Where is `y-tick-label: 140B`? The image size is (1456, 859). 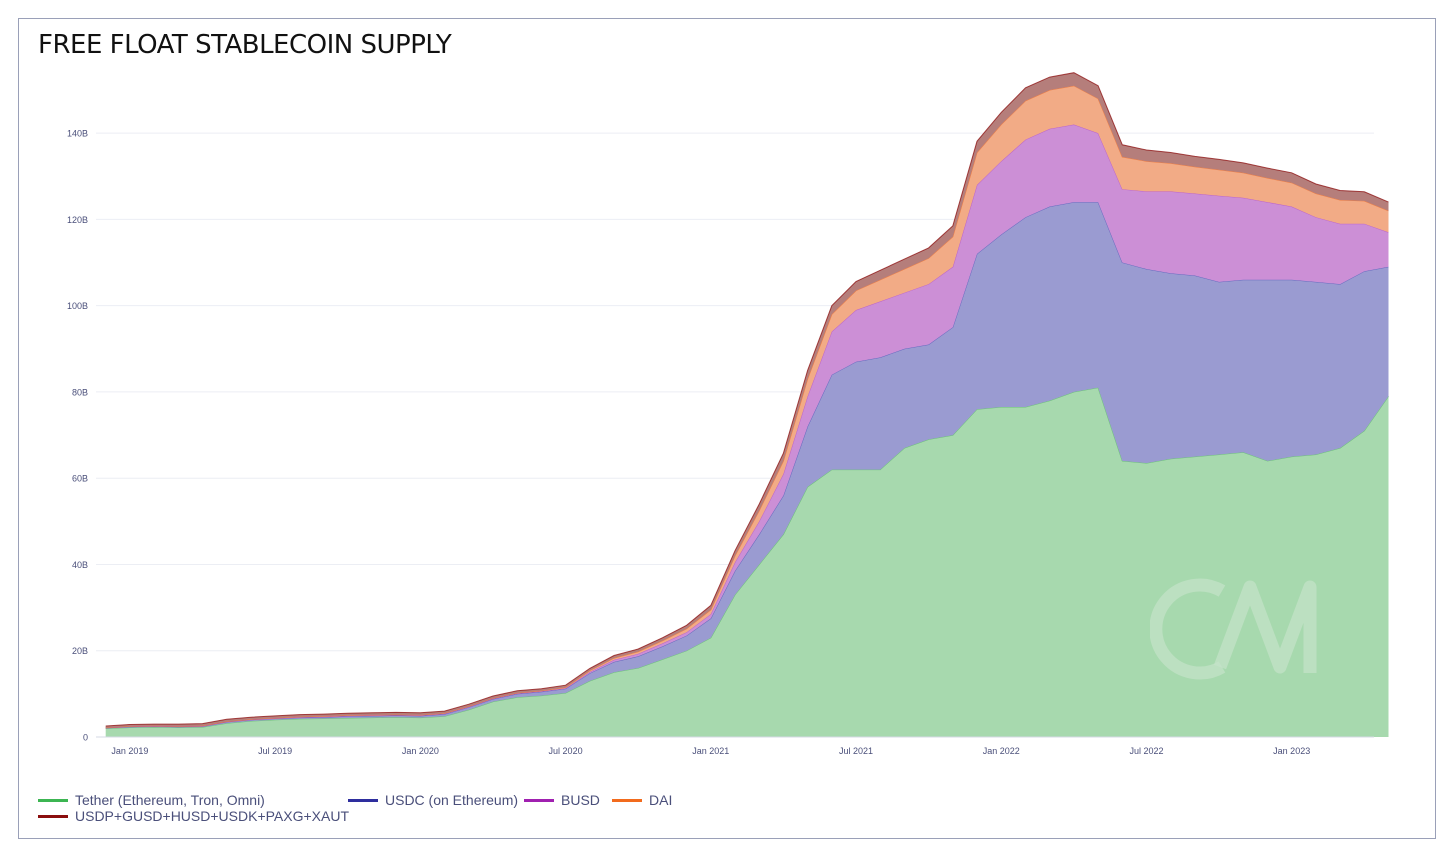 y-tick-label: 140B is located at coordinates (77, 134).